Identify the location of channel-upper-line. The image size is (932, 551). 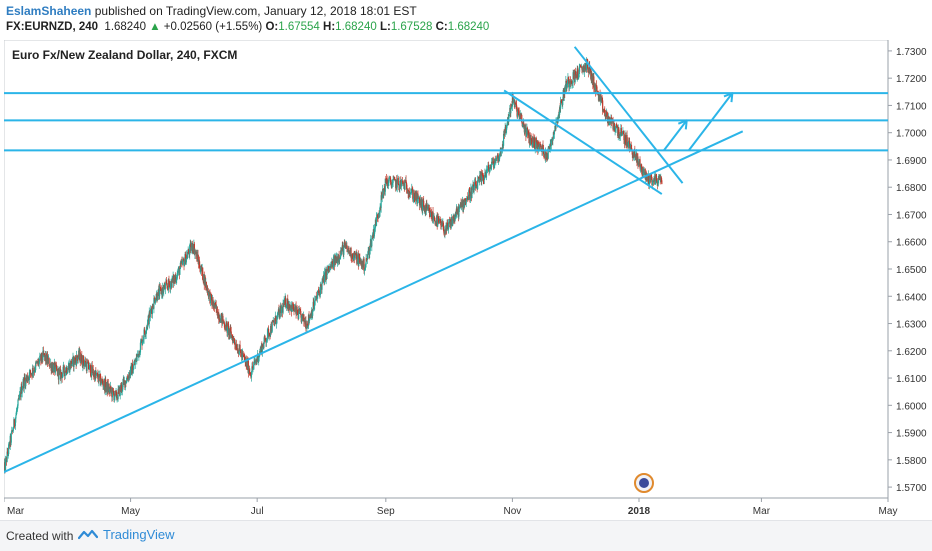
(628, 115).